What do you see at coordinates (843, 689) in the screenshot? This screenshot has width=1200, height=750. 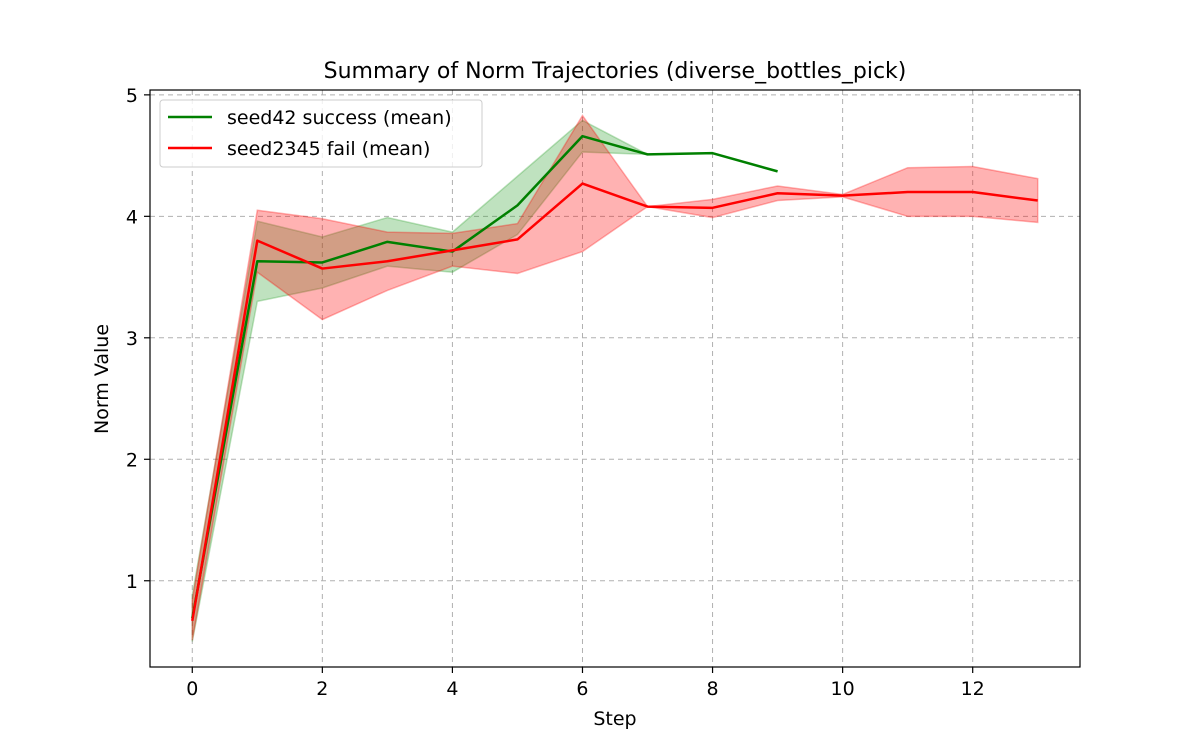 I see `x-tick-label: 10` at bounding box center [843, 689].